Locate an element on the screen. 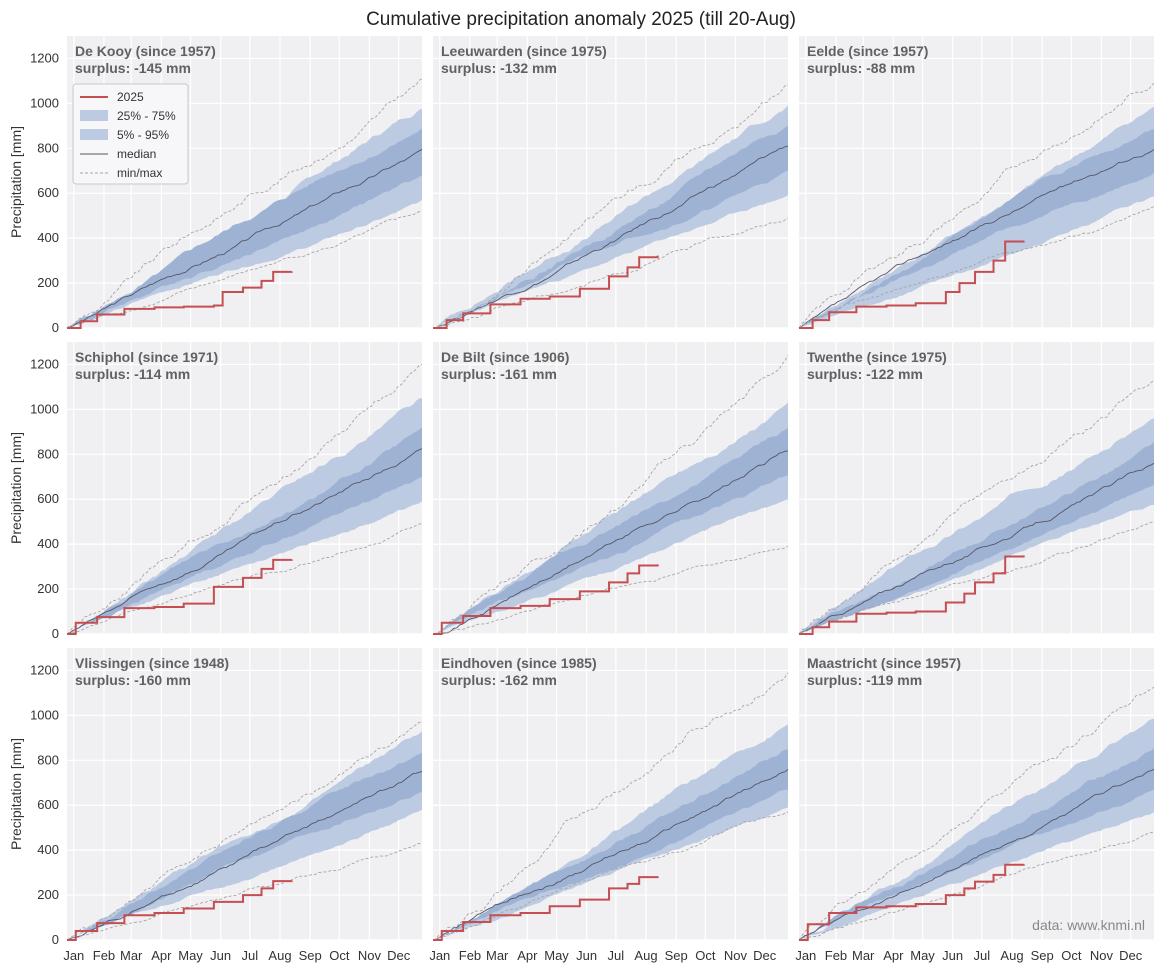 The width and height of the screenshot is (1163, 971). panel-leeuwarden: Leeuwarden (since 1975)surplus: -132 mm is located at coordinates (610, 182).